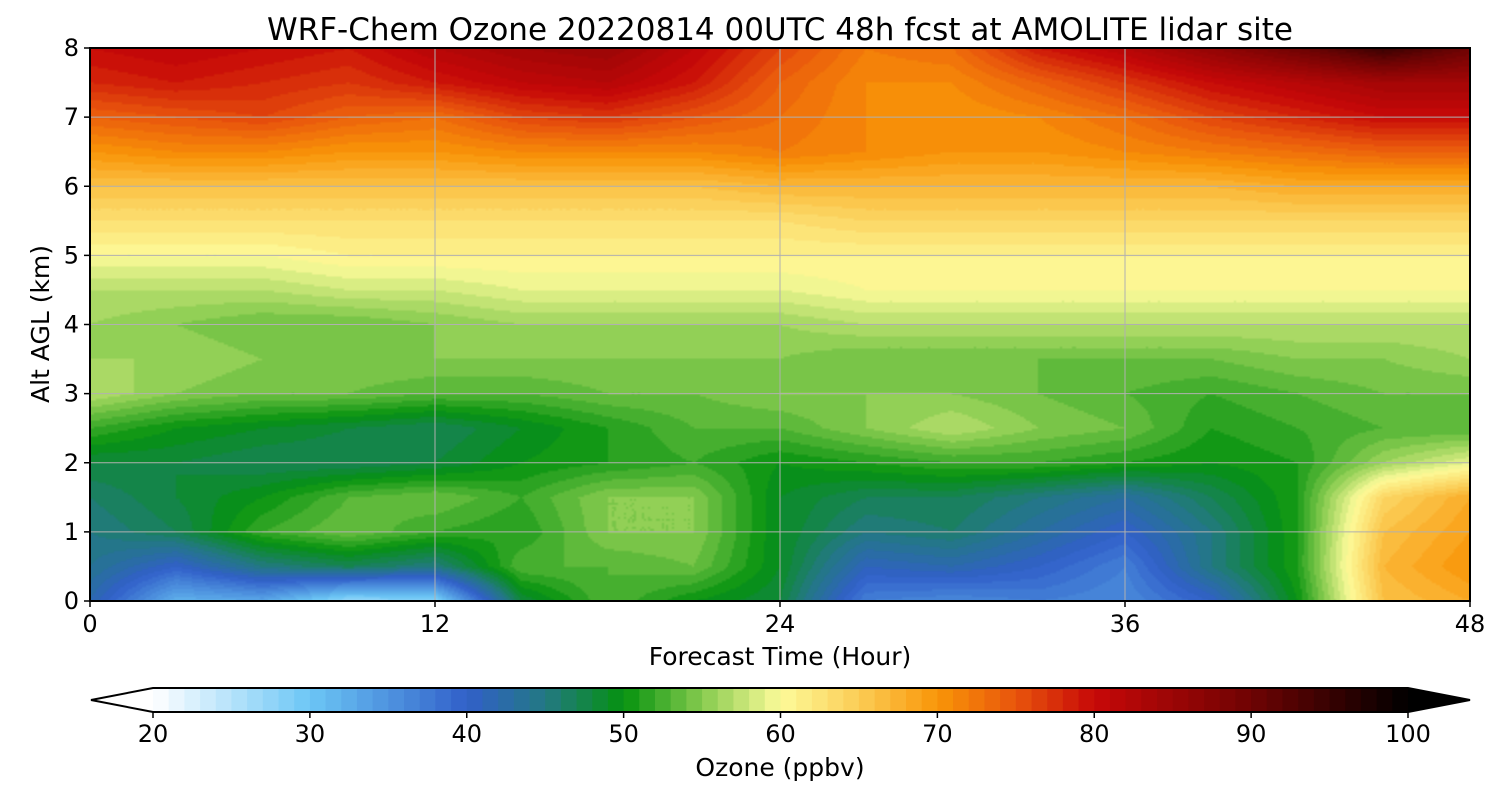 The width and height of the screenshot is (1500, 800). Describe the element at coordinates (71, 255) in the screenshot. I see `y-tick-label: 5` at that location.